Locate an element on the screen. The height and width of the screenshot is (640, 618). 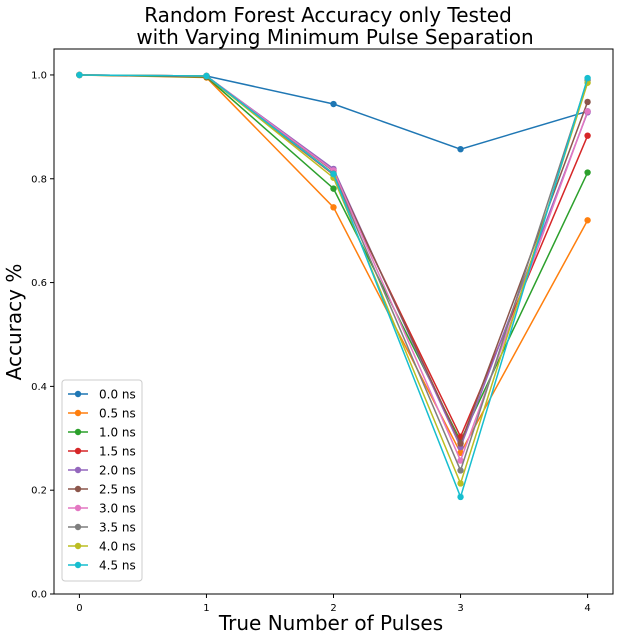
x-axis-label: True Number of Pulses is located at coordinates (330, 623).